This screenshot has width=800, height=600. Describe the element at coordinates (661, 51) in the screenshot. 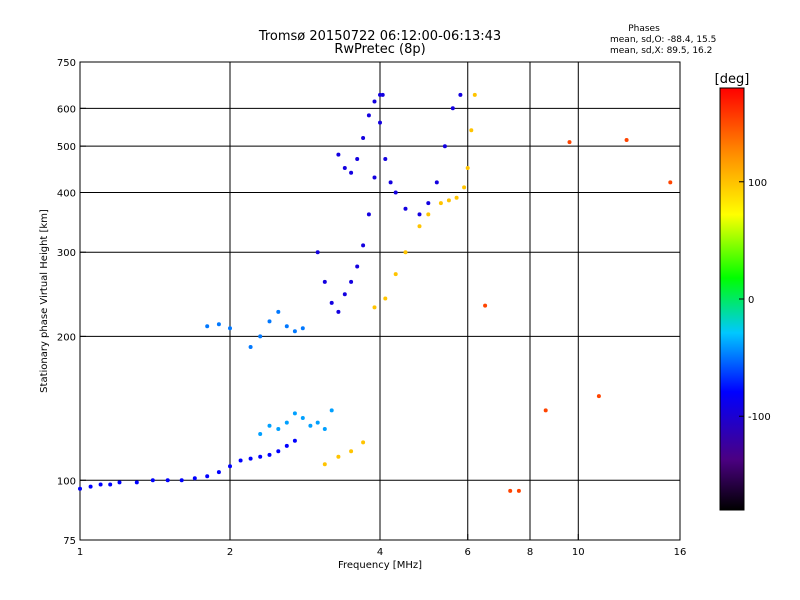

I see `phases-x-line: mean, sd,X: 89.5, 16.2` at that location.